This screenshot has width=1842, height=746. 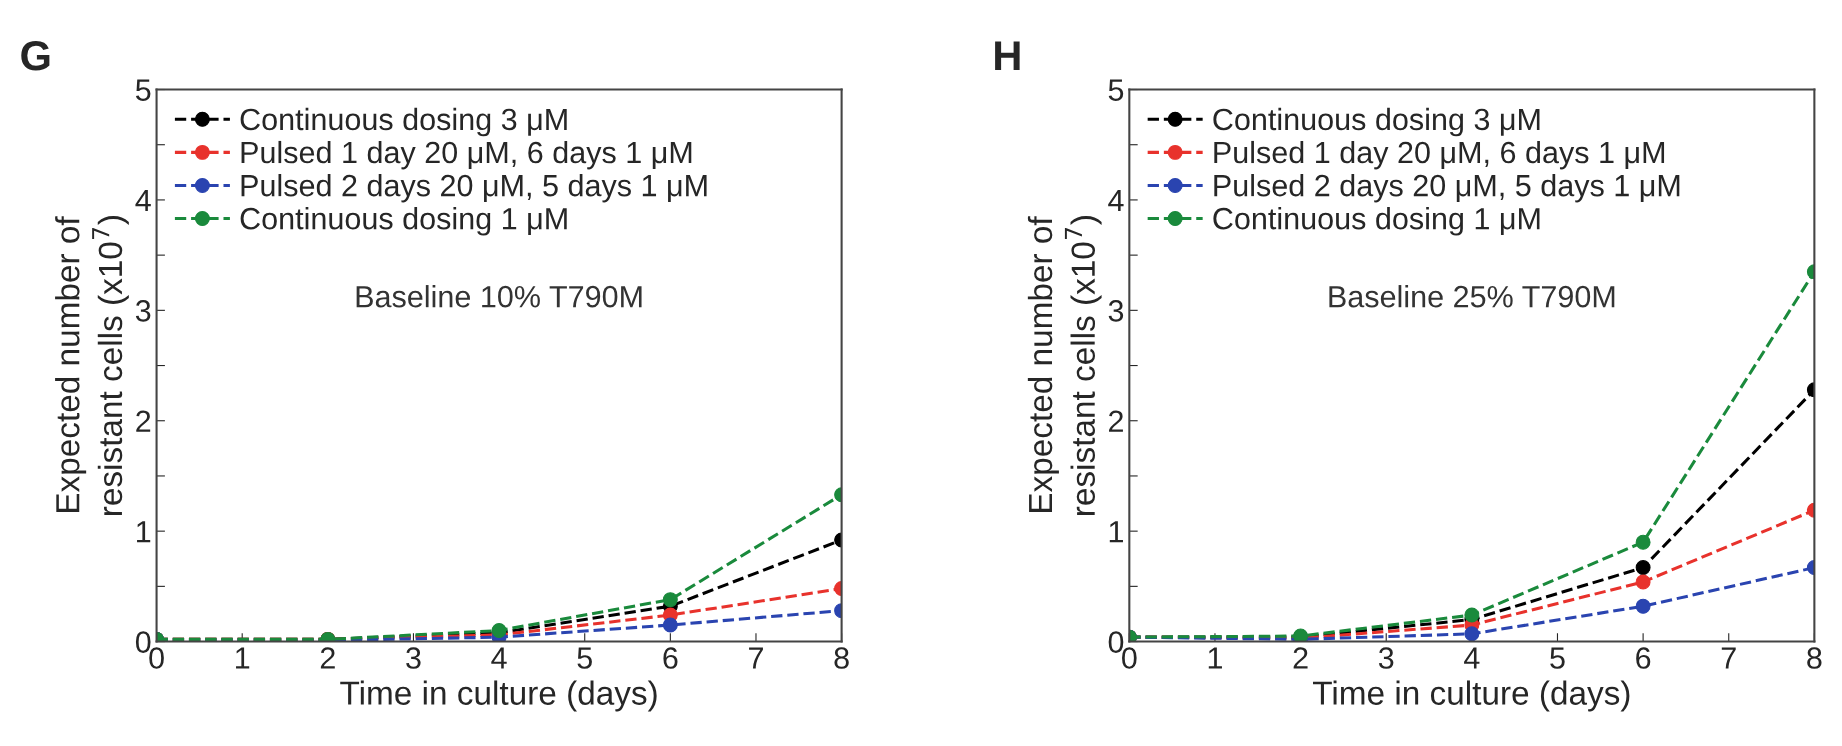 I want to click on annotation: Baseline 10% T790M, so click(x=499, y=296).